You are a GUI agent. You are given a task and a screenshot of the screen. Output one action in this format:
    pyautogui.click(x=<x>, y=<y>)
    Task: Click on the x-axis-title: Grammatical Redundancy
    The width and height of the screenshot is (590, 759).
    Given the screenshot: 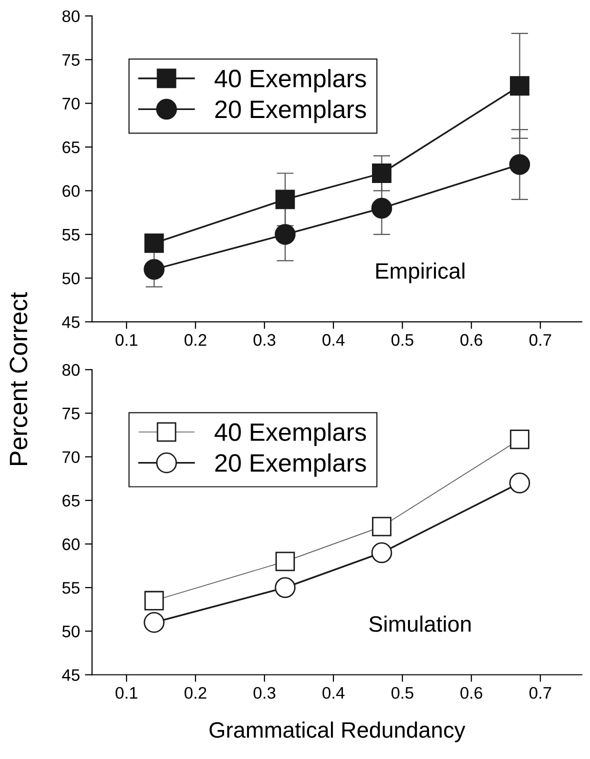 What is the action you would take?
    pyautogui.click(x=338, y=732)
    